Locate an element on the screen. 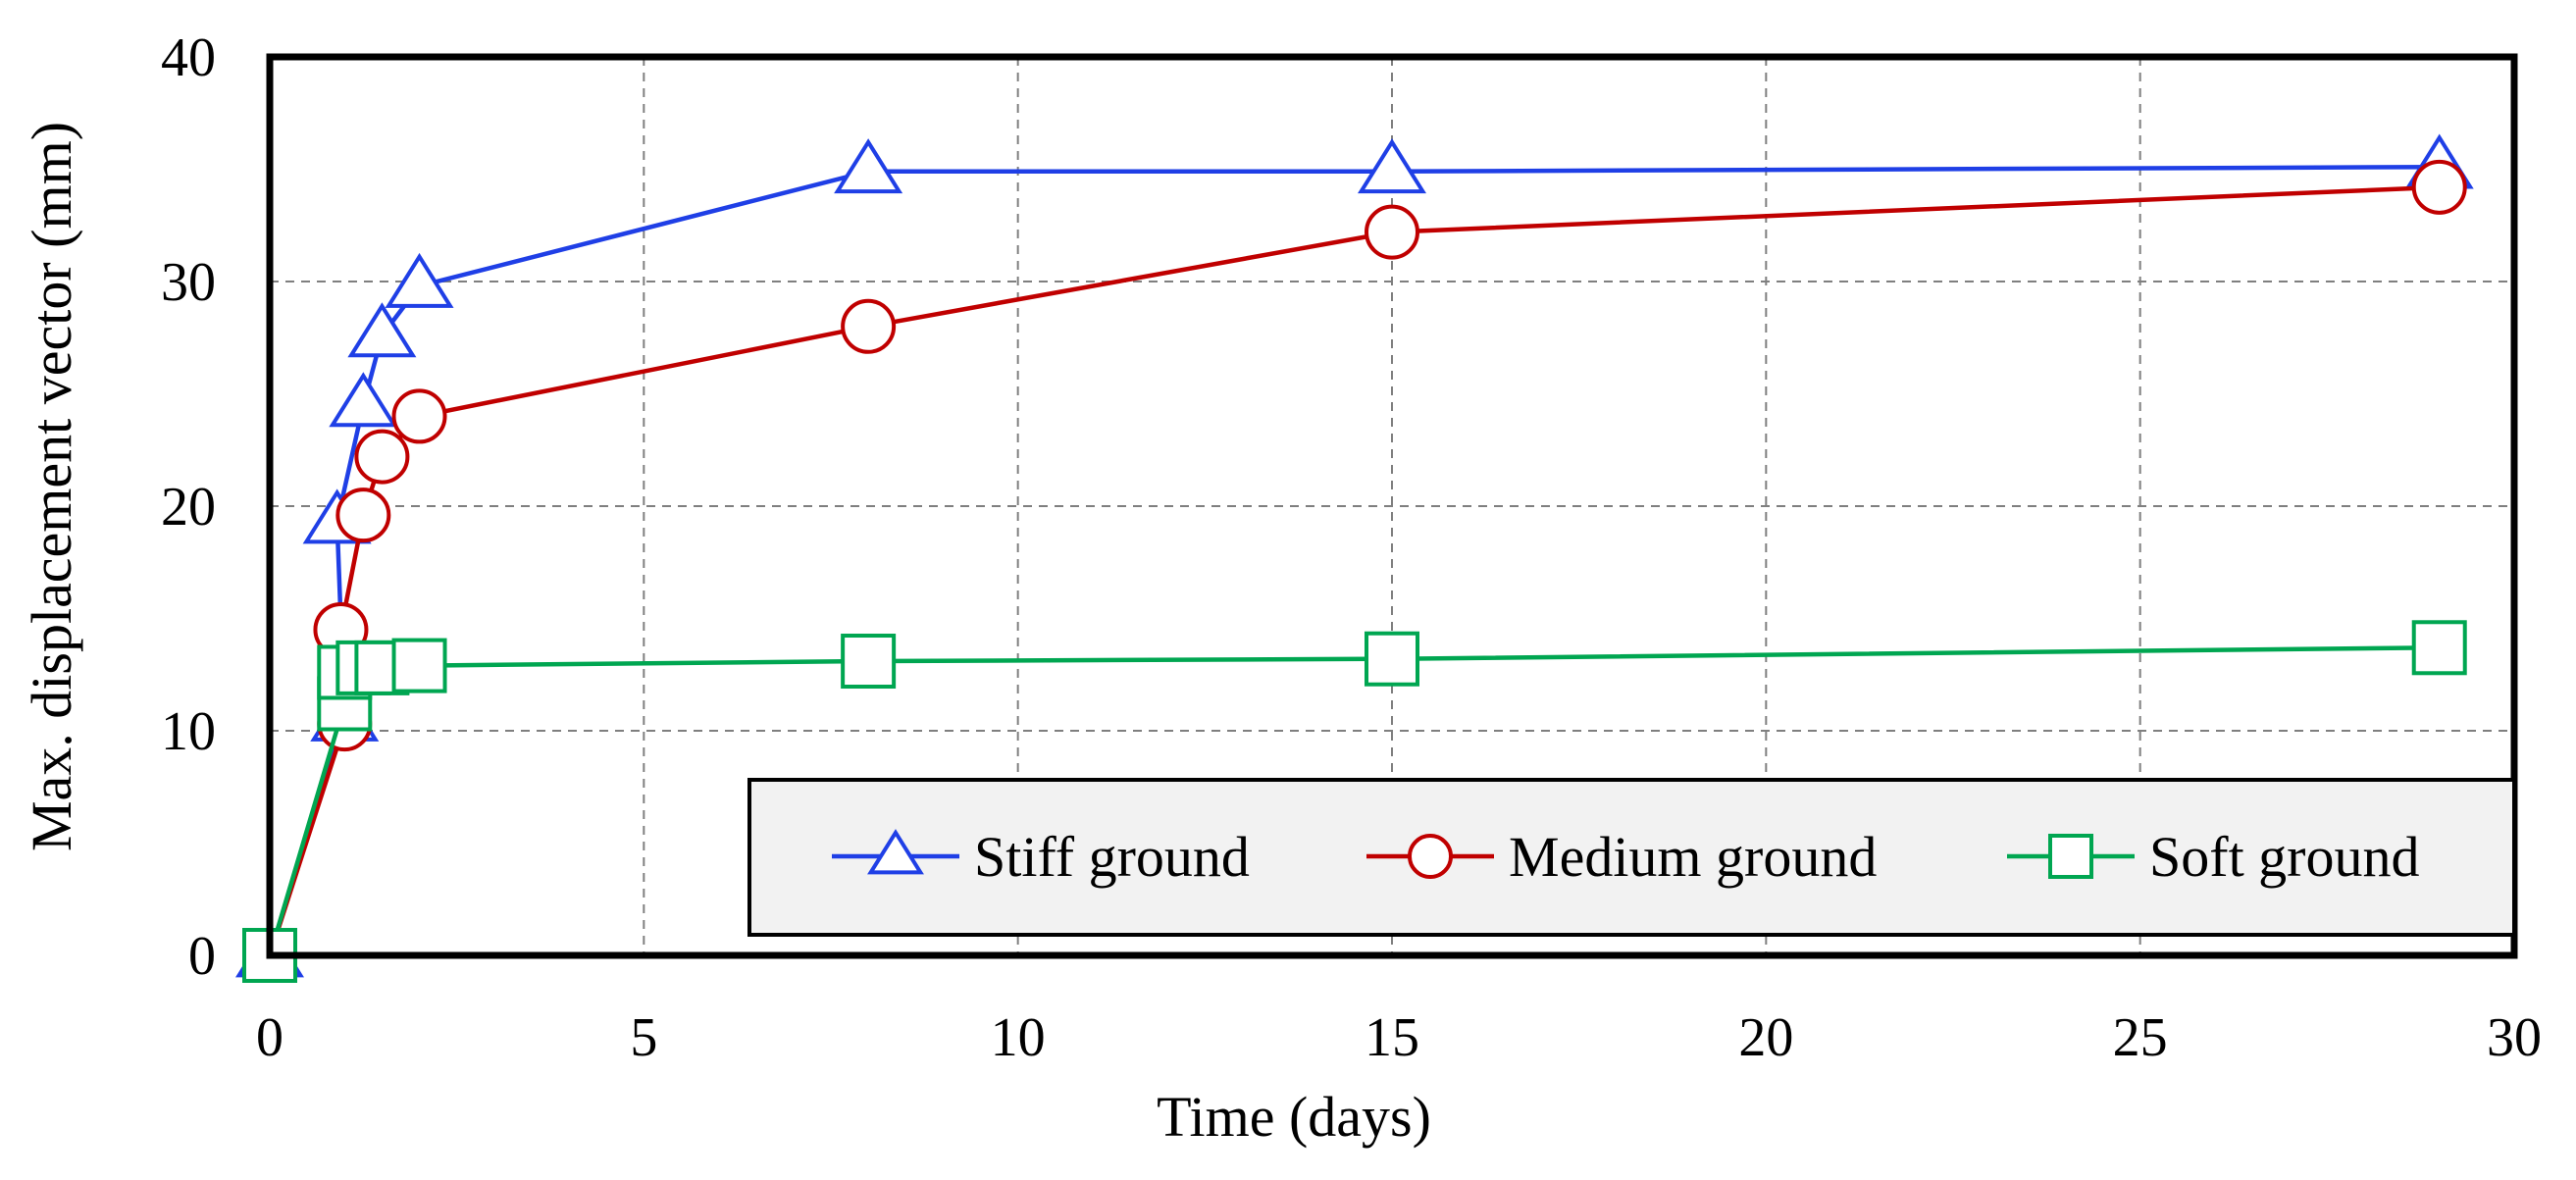  x-tick-label-30: 30 is located at coordinates (2514, 1038).